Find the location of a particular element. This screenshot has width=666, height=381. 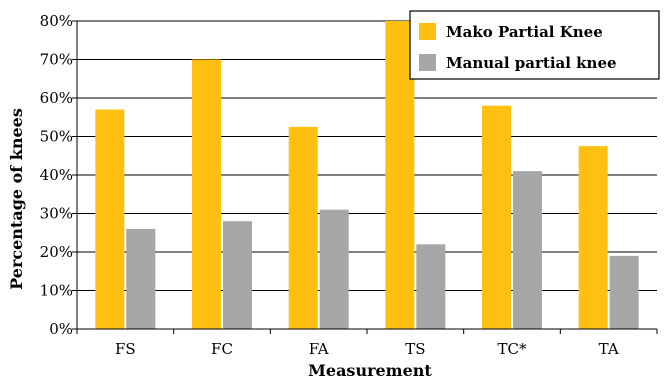

legend-swatch-mako is located at coordinates (427, 31).